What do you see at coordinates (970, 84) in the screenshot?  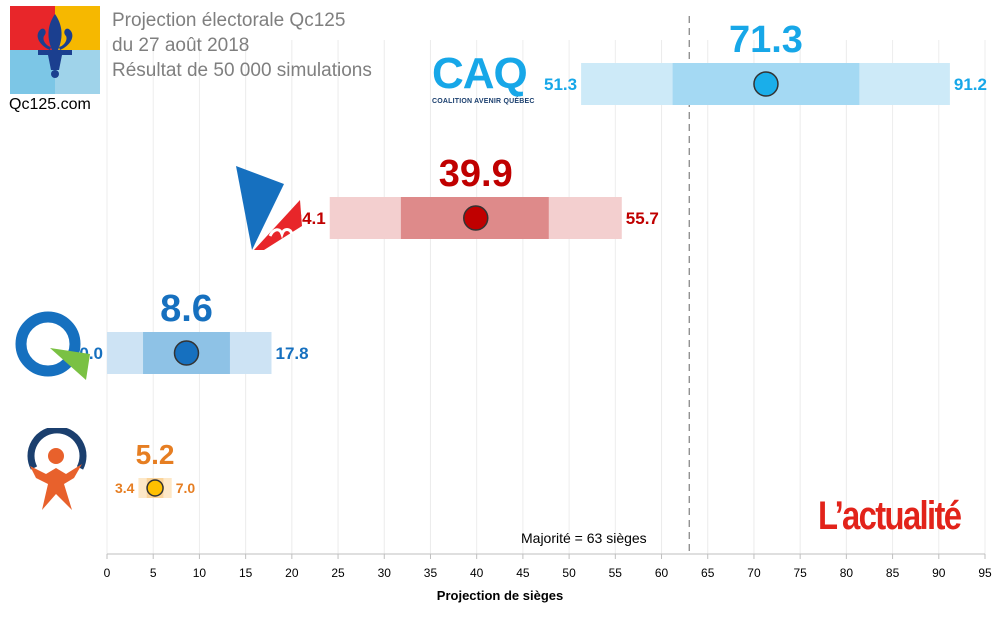 I see `high-label: 91.2` at bounding box center [970, 84].